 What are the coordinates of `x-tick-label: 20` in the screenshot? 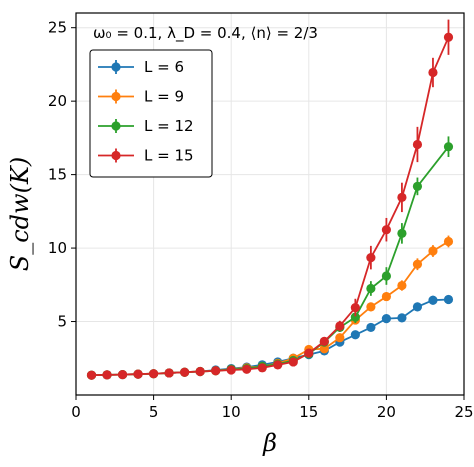 It's located at (386, 412).